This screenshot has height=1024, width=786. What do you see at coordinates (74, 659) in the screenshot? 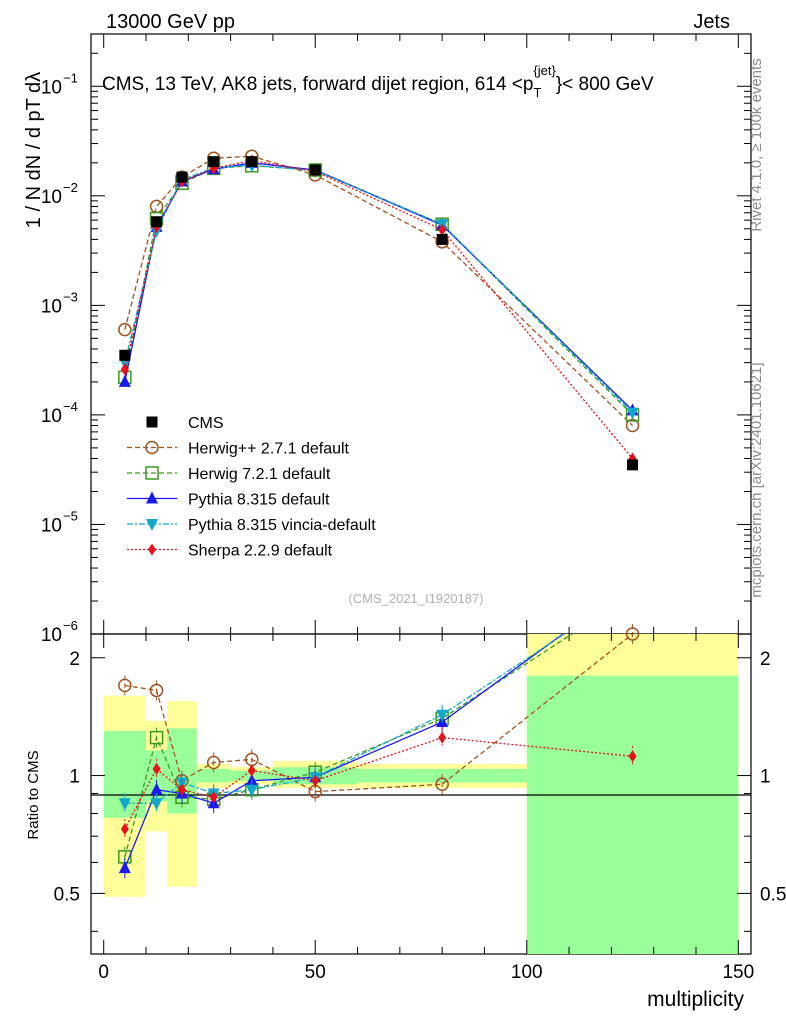
I see `ratio-tick-label: 2` at bounding box center [74, 659].